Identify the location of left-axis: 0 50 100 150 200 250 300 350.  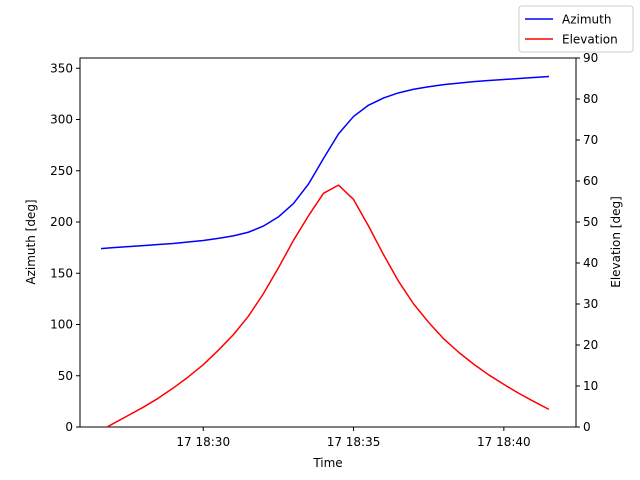
(65, 247).